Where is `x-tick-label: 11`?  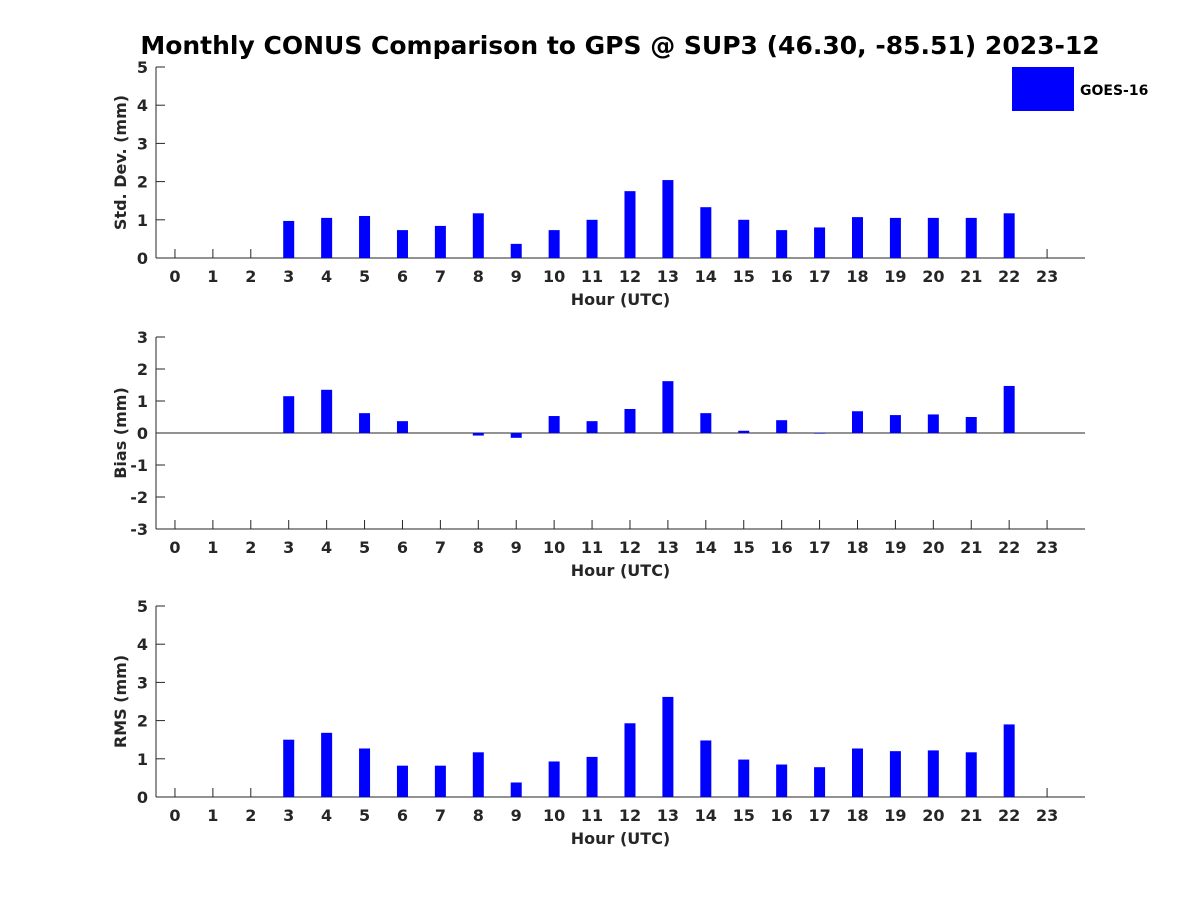
x-tick-label: 11 is located at coordinates (592, 547).